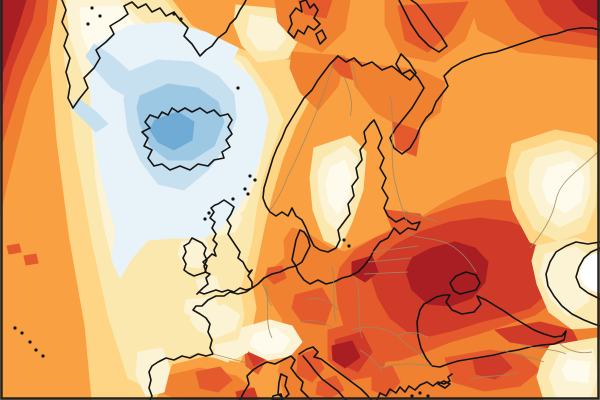 The image size is (600, 400). I want to click on border-baltic-states-b, so click(390, 260).